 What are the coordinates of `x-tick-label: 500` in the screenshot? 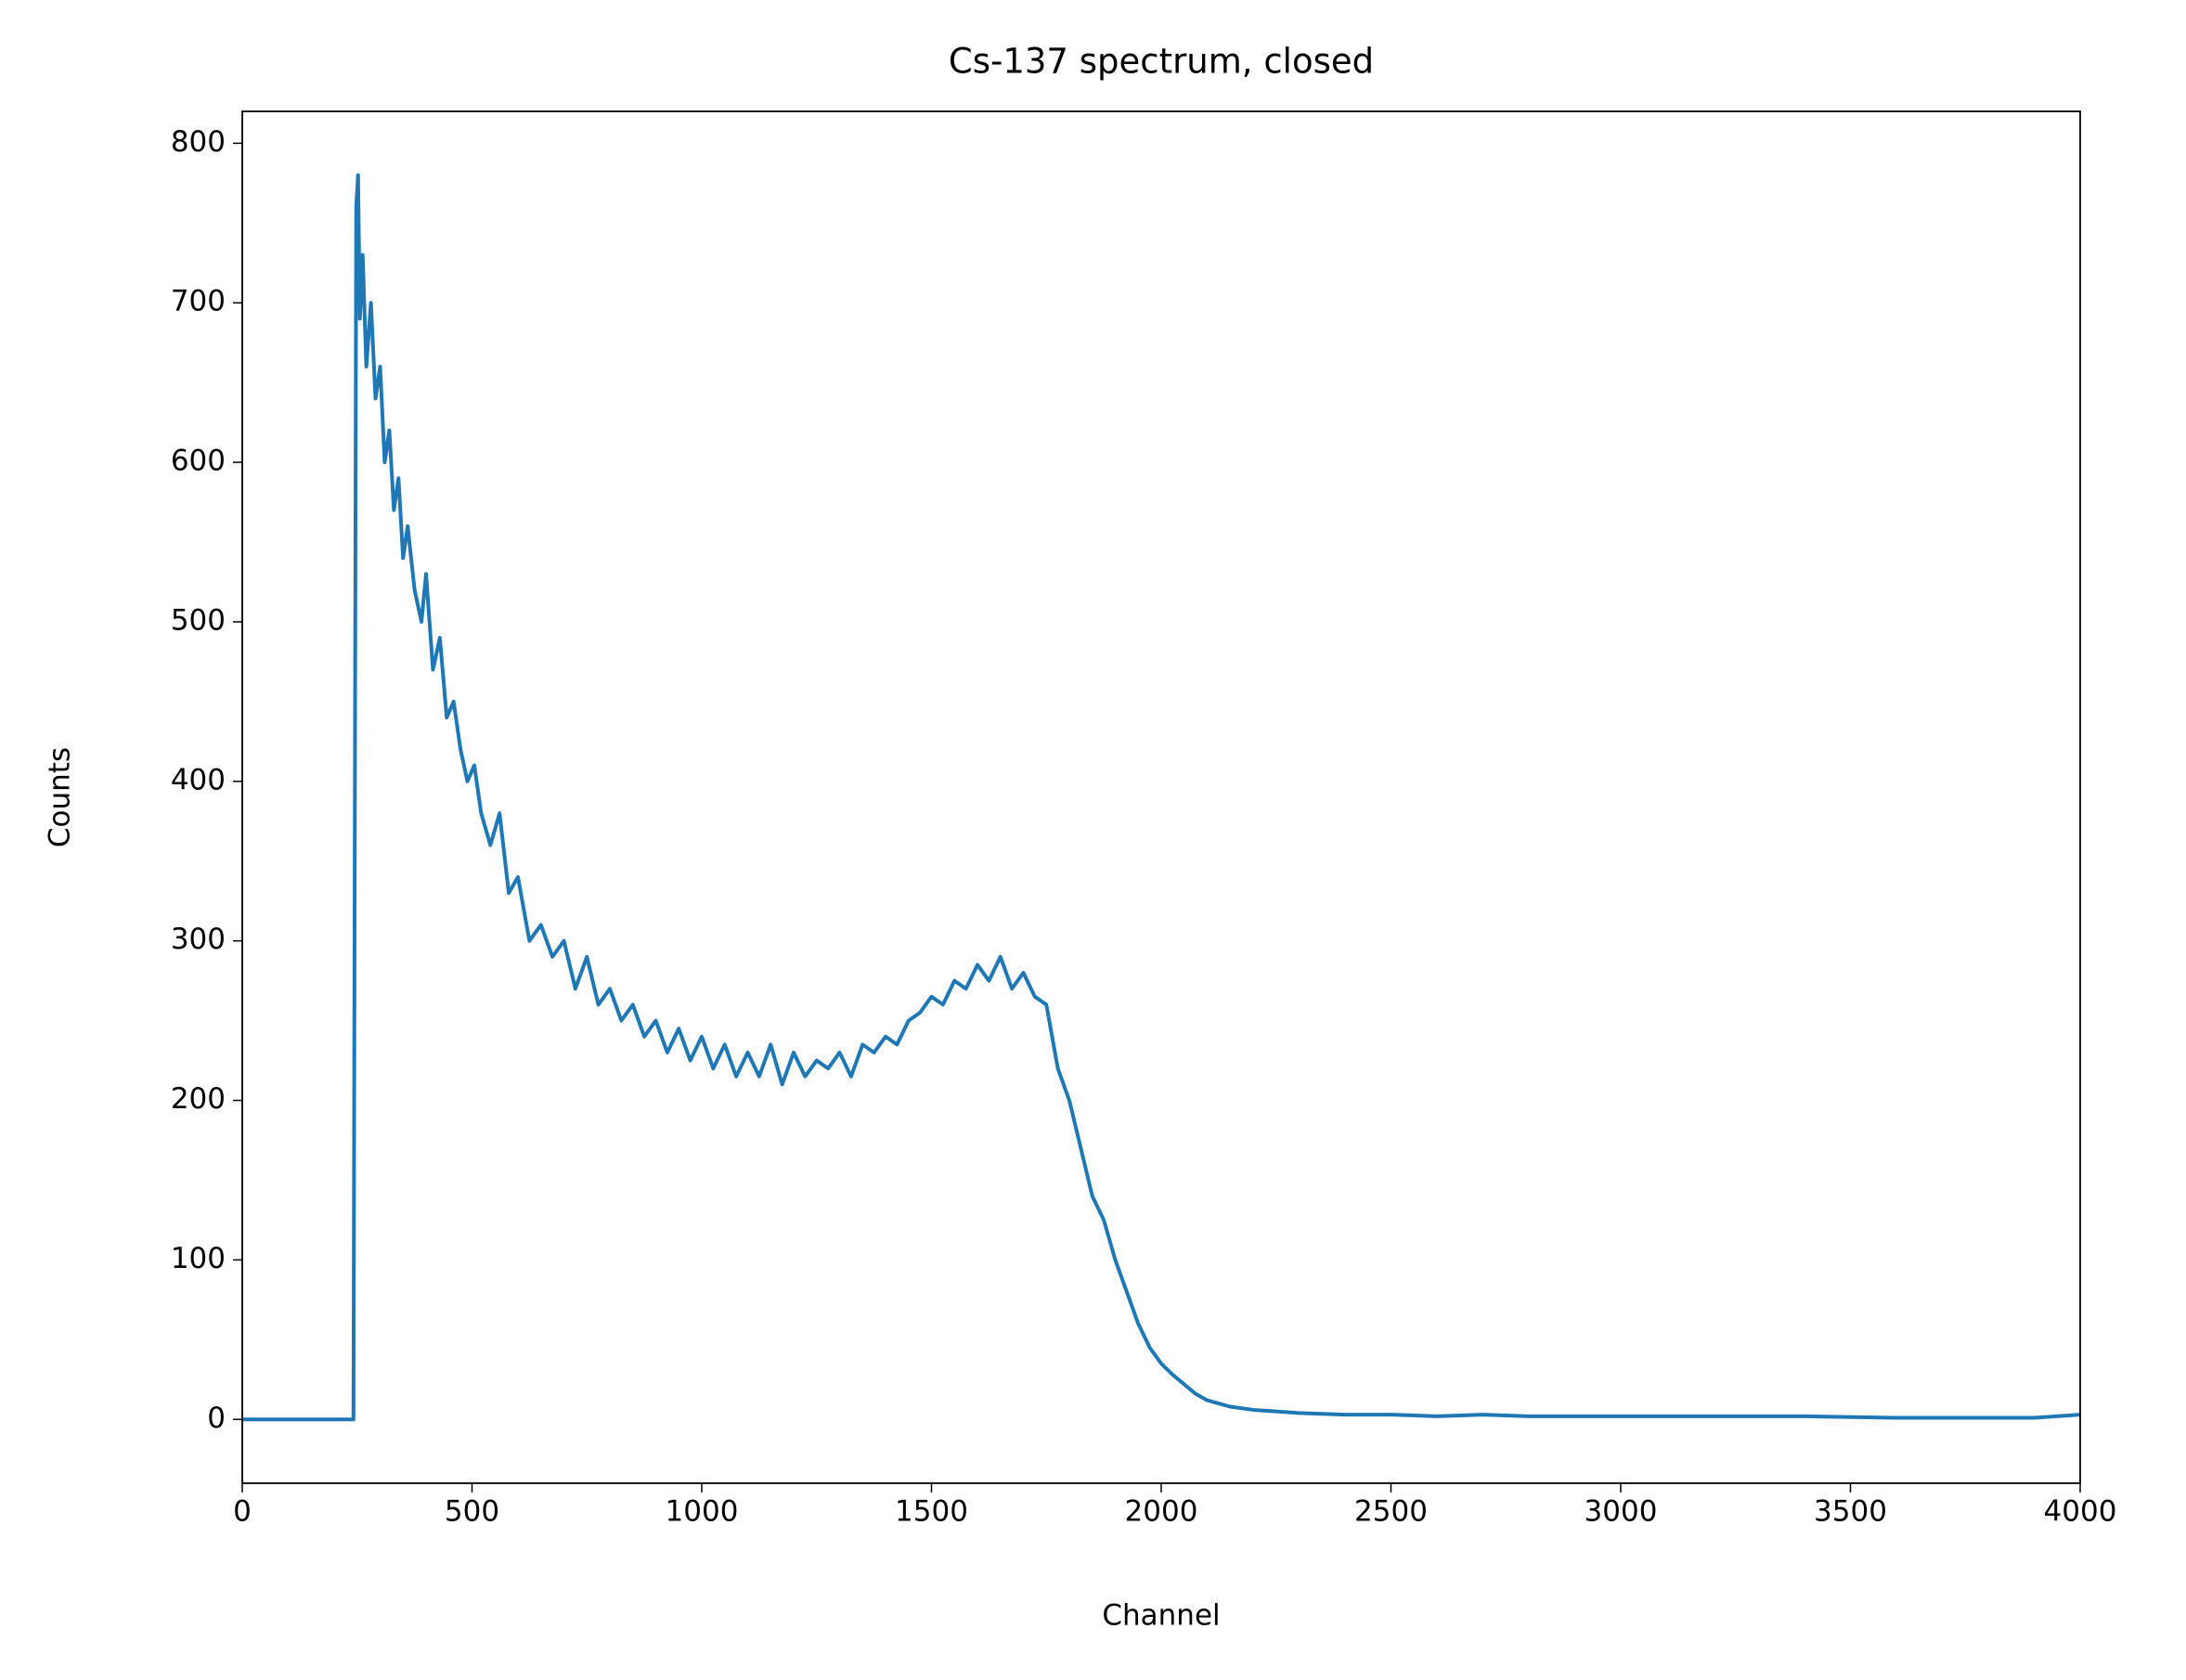 It's located at (472, 1512).